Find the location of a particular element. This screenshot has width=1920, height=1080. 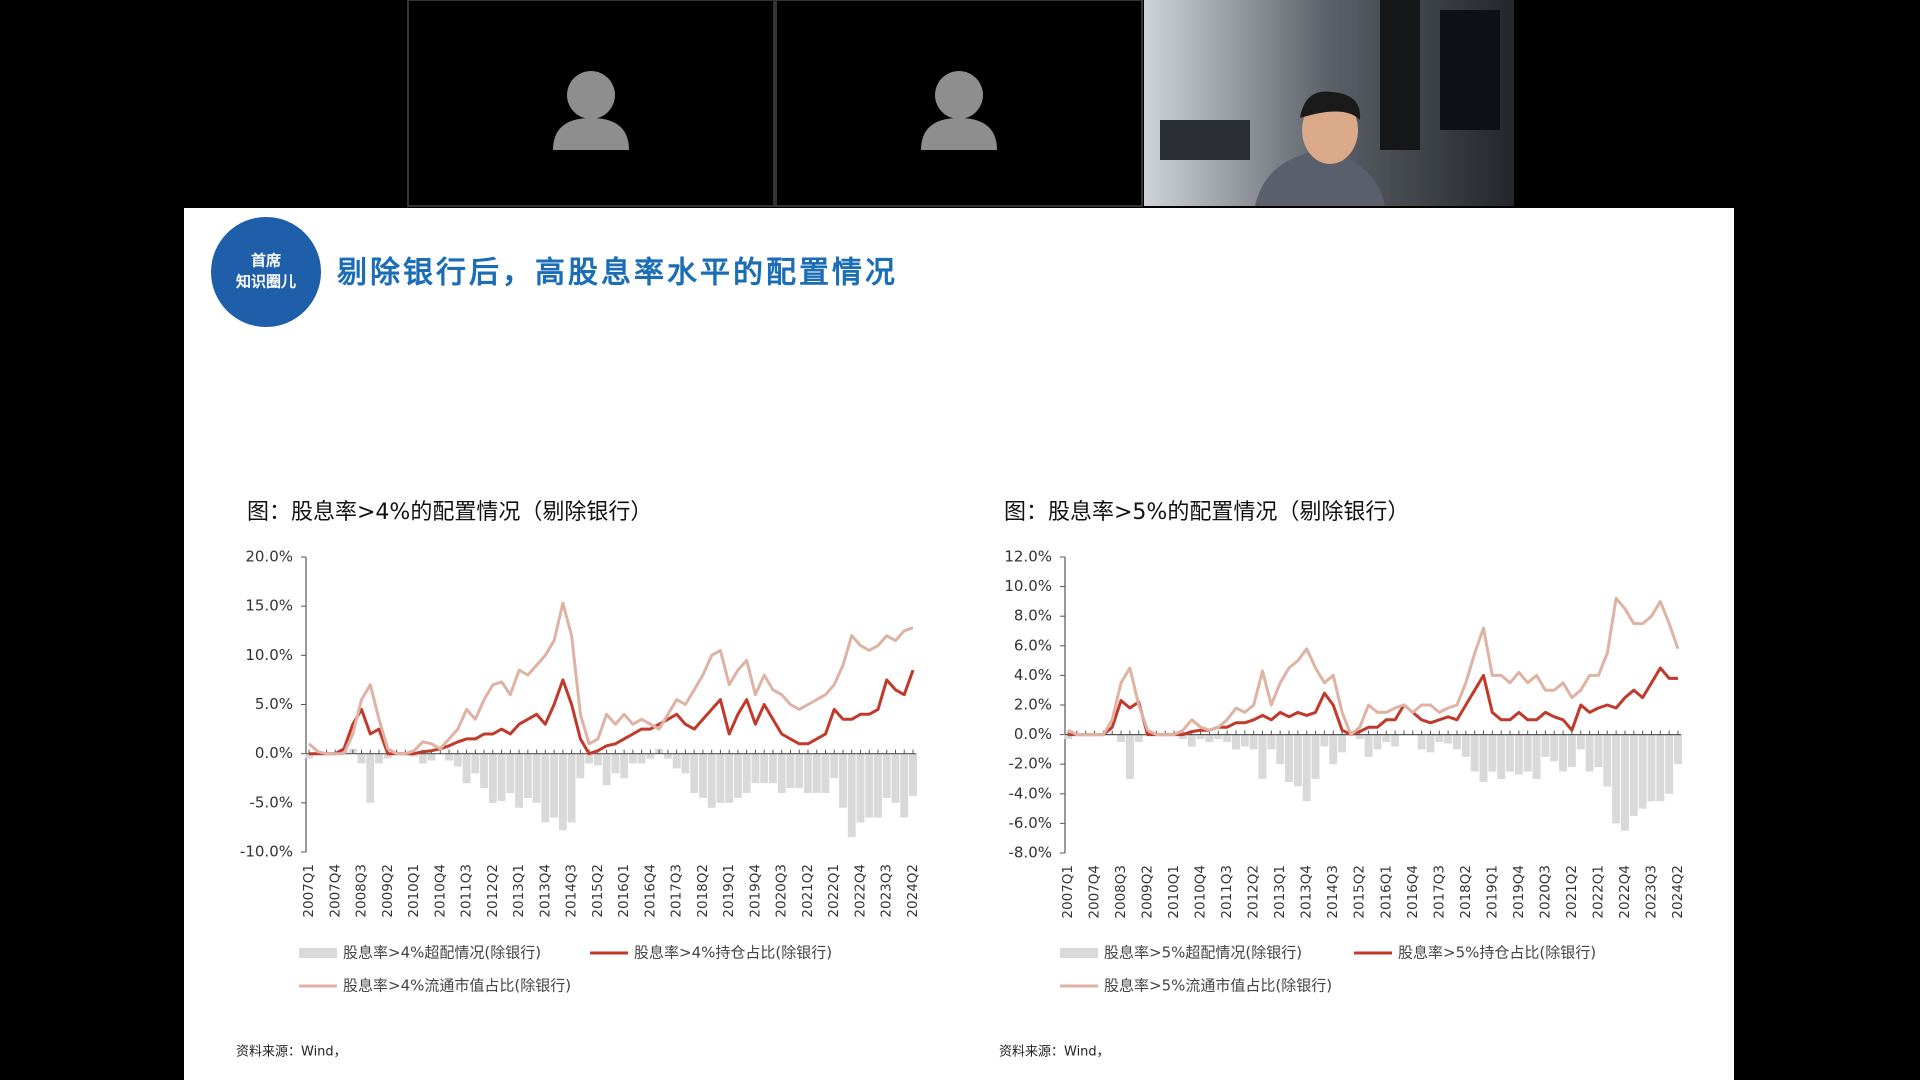

x-tick-label: 2016Q1 is located at coordinates (624, 891).